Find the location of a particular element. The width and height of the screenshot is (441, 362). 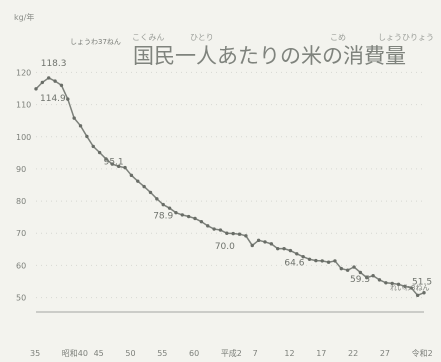

data-label: 95.1 is located at coordinates (114, 163).